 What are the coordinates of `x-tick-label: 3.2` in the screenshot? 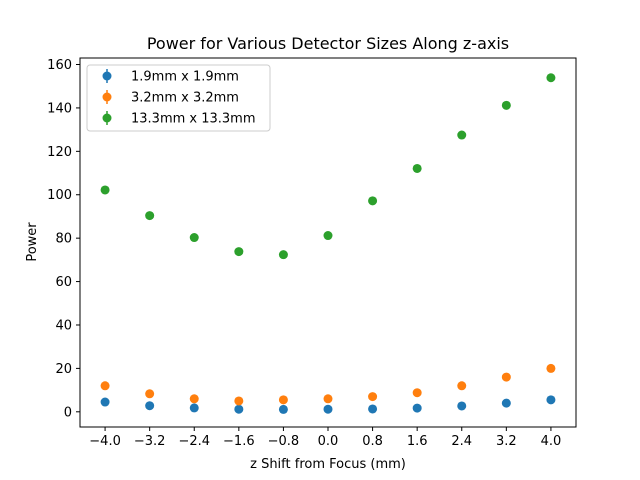 It's located at (506, 441).